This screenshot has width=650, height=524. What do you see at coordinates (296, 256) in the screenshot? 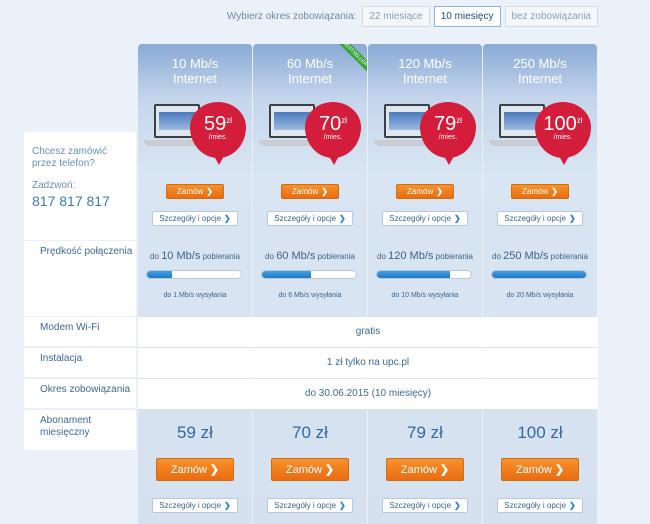
I see `download-value: 60 Mb/s` at bounding box center [296, 256].